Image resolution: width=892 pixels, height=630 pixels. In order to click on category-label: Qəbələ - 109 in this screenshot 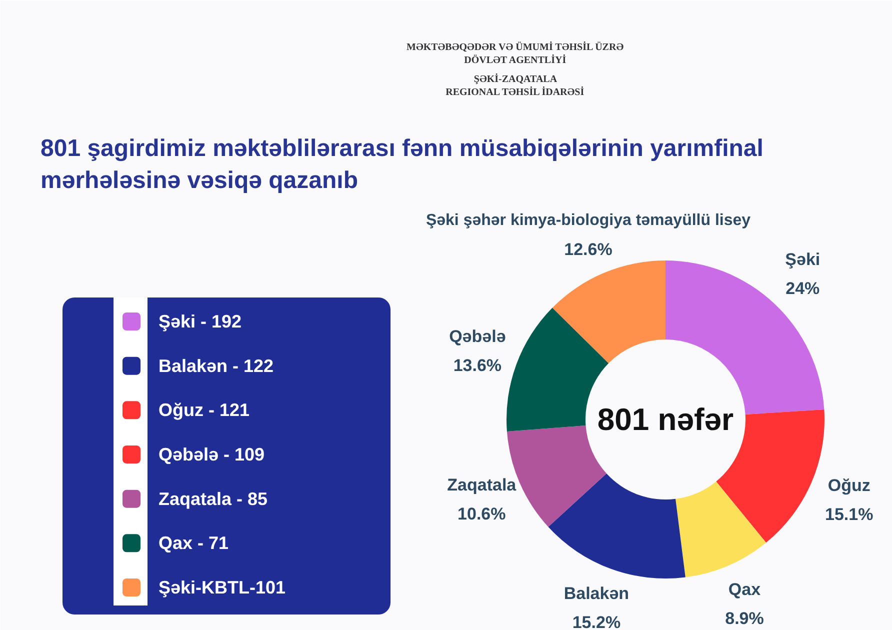, I will do `click(211, 454)`.